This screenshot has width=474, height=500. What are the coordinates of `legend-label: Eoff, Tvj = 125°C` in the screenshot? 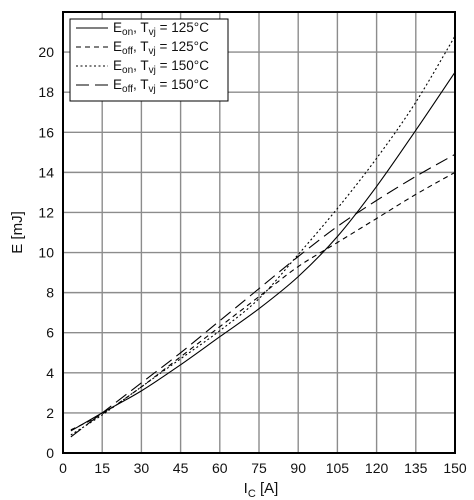 It's located at (161, 48).